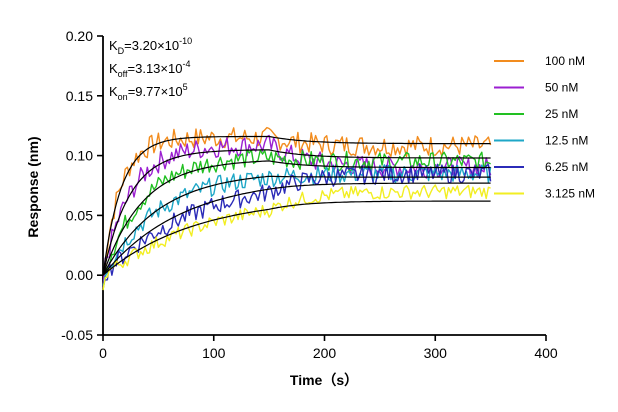 Image resolution: width=618 pixels, height=412 pixels. What do you see at coordinates (324, 380) in the screenshot?
I see `x-axis-title: Time（s）` at bounding box center [324, 380].